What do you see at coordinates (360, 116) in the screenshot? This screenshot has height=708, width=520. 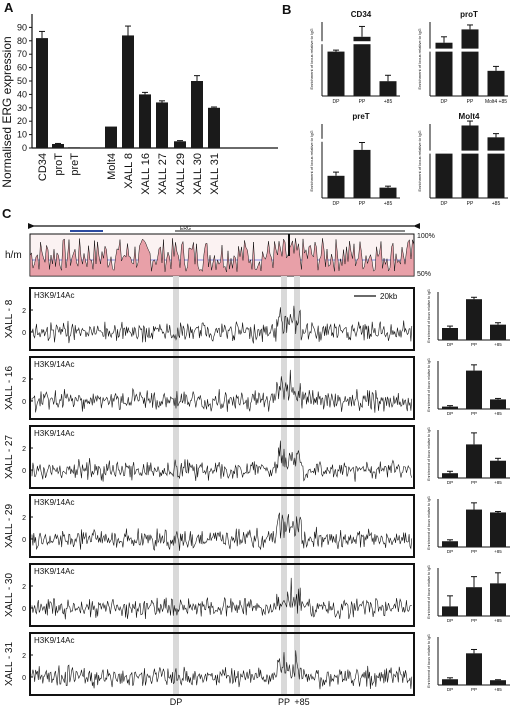 I see `panel-b-title: preT` at bounding box center [360, 116].